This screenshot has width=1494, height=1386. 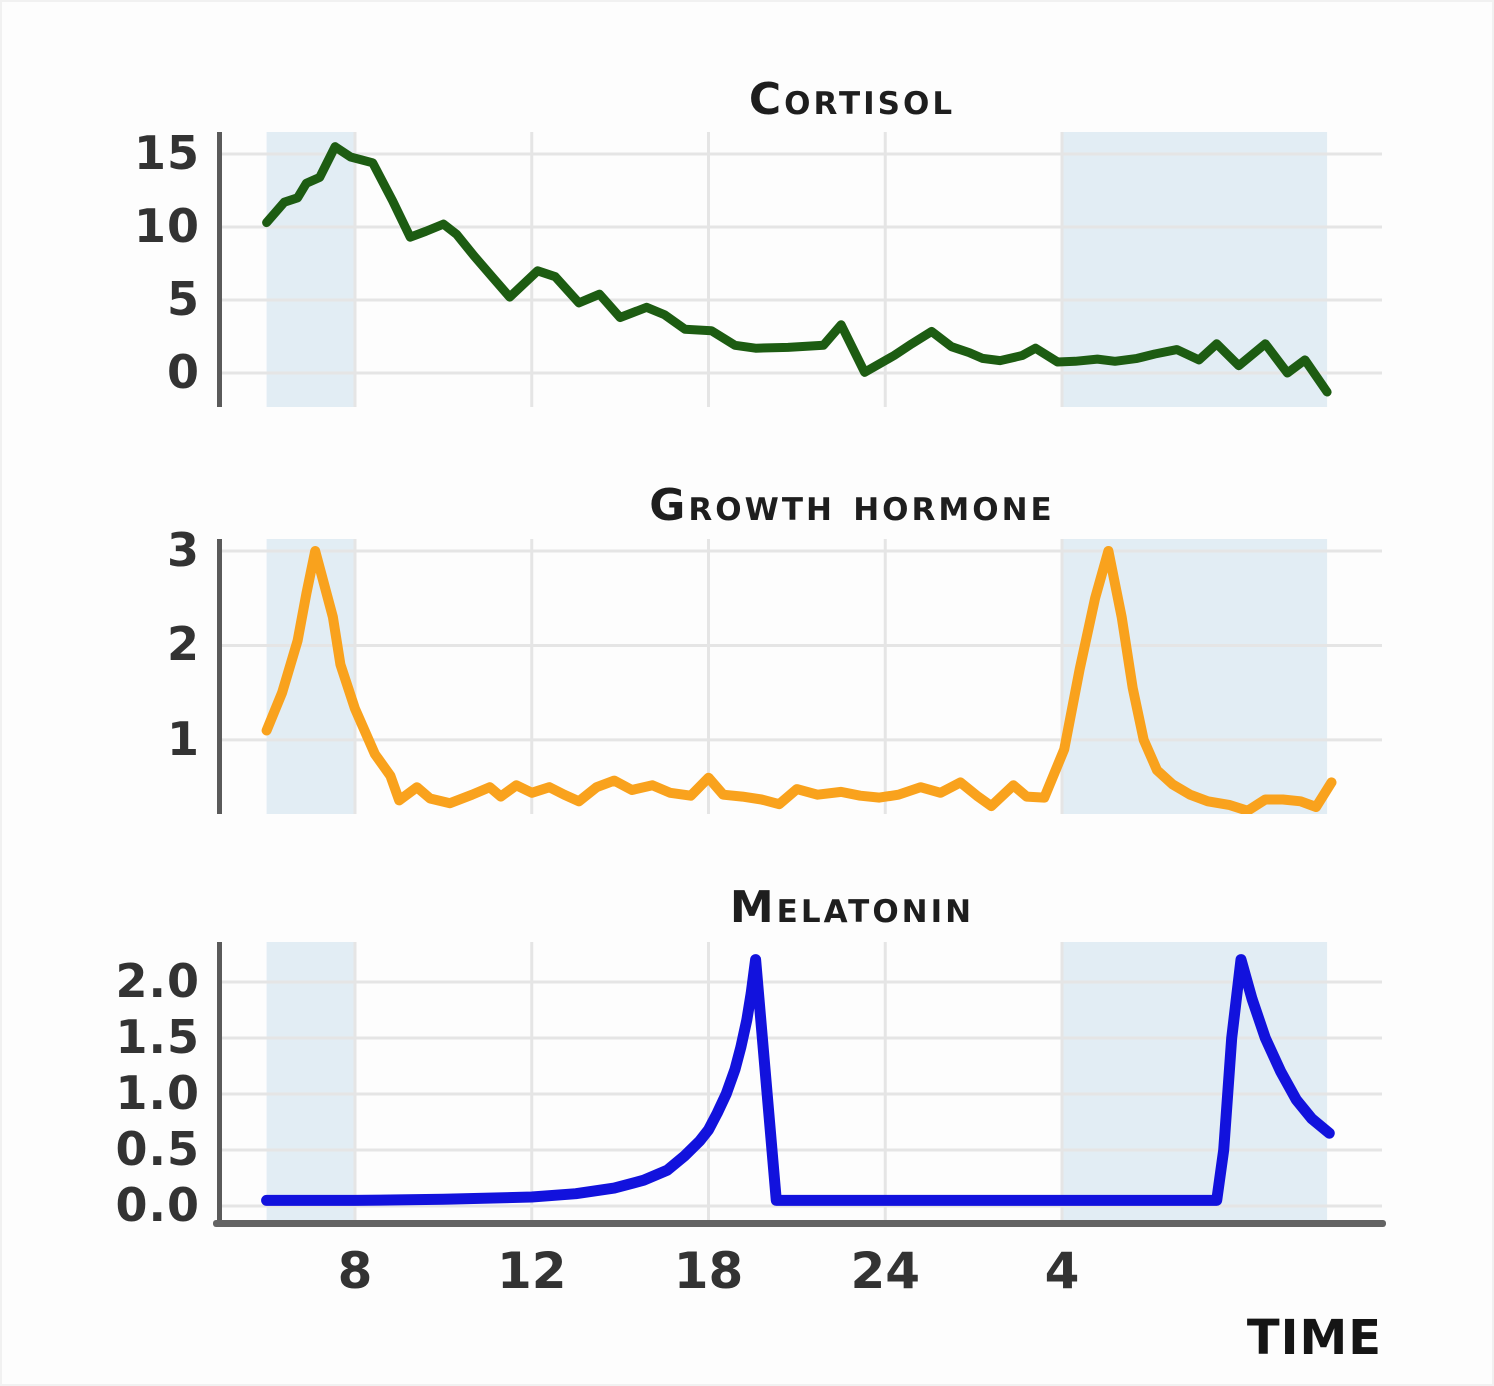 I want to click on y-tick-label: 1, so click(x=183, y=738).